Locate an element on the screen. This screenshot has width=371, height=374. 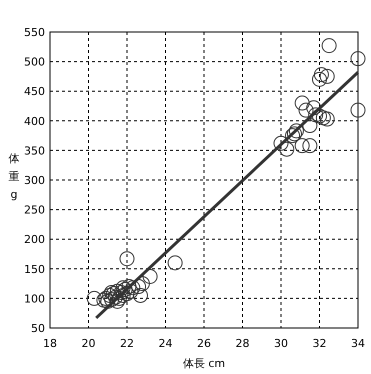
x-tick-label: 22 is located at coordinates (127, 343).